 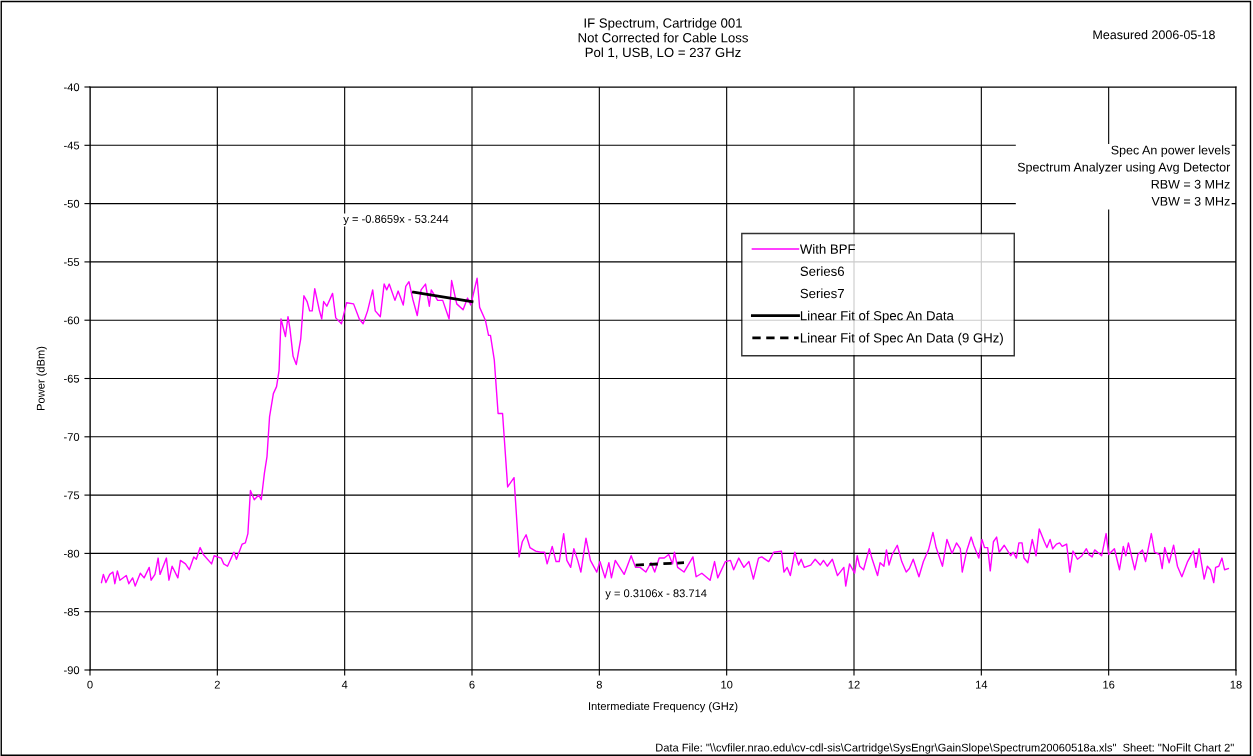 What do you see at coordinates (663, 38) in the screenshot?
I see `chart-title: IF Spectrum, Cartridge 001 Not Corrected for Cable Loss Pol 1, USB, LO = 237 GHz` at bounding box center [663, 38].